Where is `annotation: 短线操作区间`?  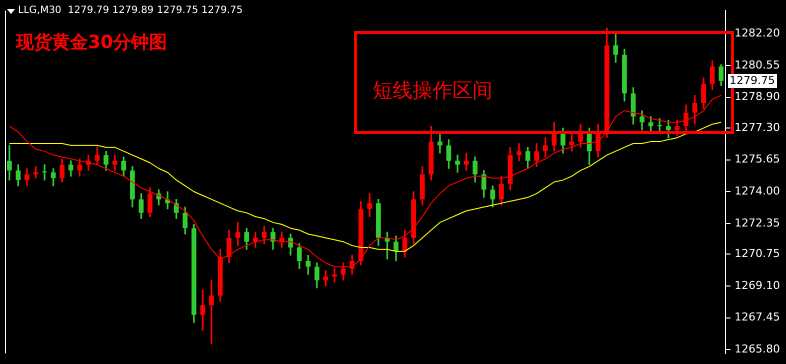
annotation: 短线操作区间 is located at coordinates (432, 90).